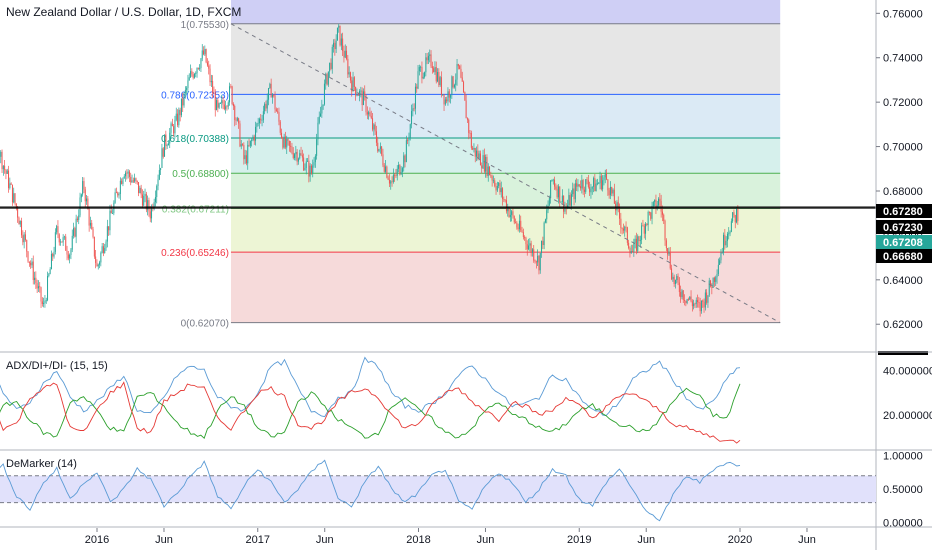 Image resolution: width=932 pixels, height=550 pixels. I want to click on time-tick-label: Jun, so click(646, 540).